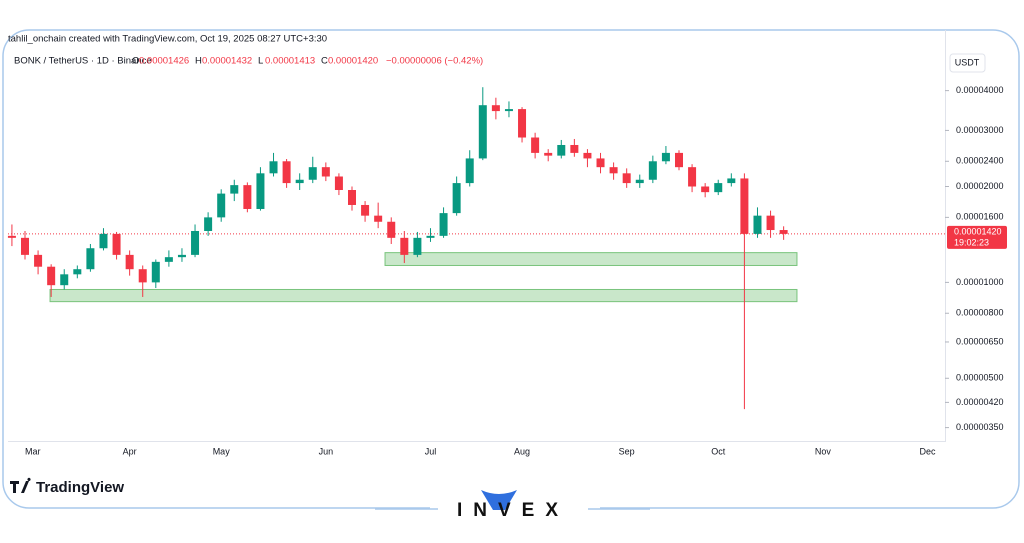 Image resolution: width=1024 pixels, height=543 pixels. I want to click on x-tick-label: Dec, so click(928, 451).